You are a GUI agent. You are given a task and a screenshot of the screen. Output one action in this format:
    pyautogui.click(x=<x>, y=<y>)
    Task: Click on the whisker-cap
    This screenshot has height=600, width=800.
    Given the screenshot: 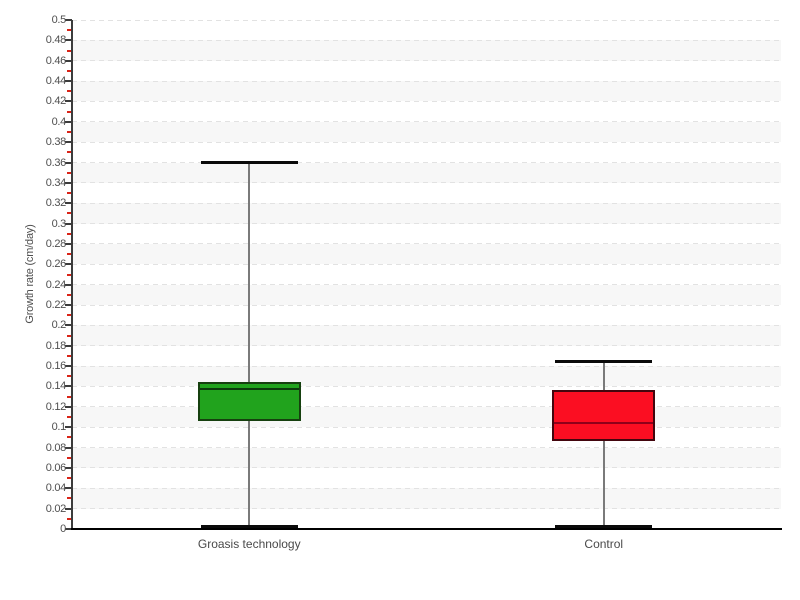 What is the action you would take?
    pyautogui.click(x=604, y=361)
    